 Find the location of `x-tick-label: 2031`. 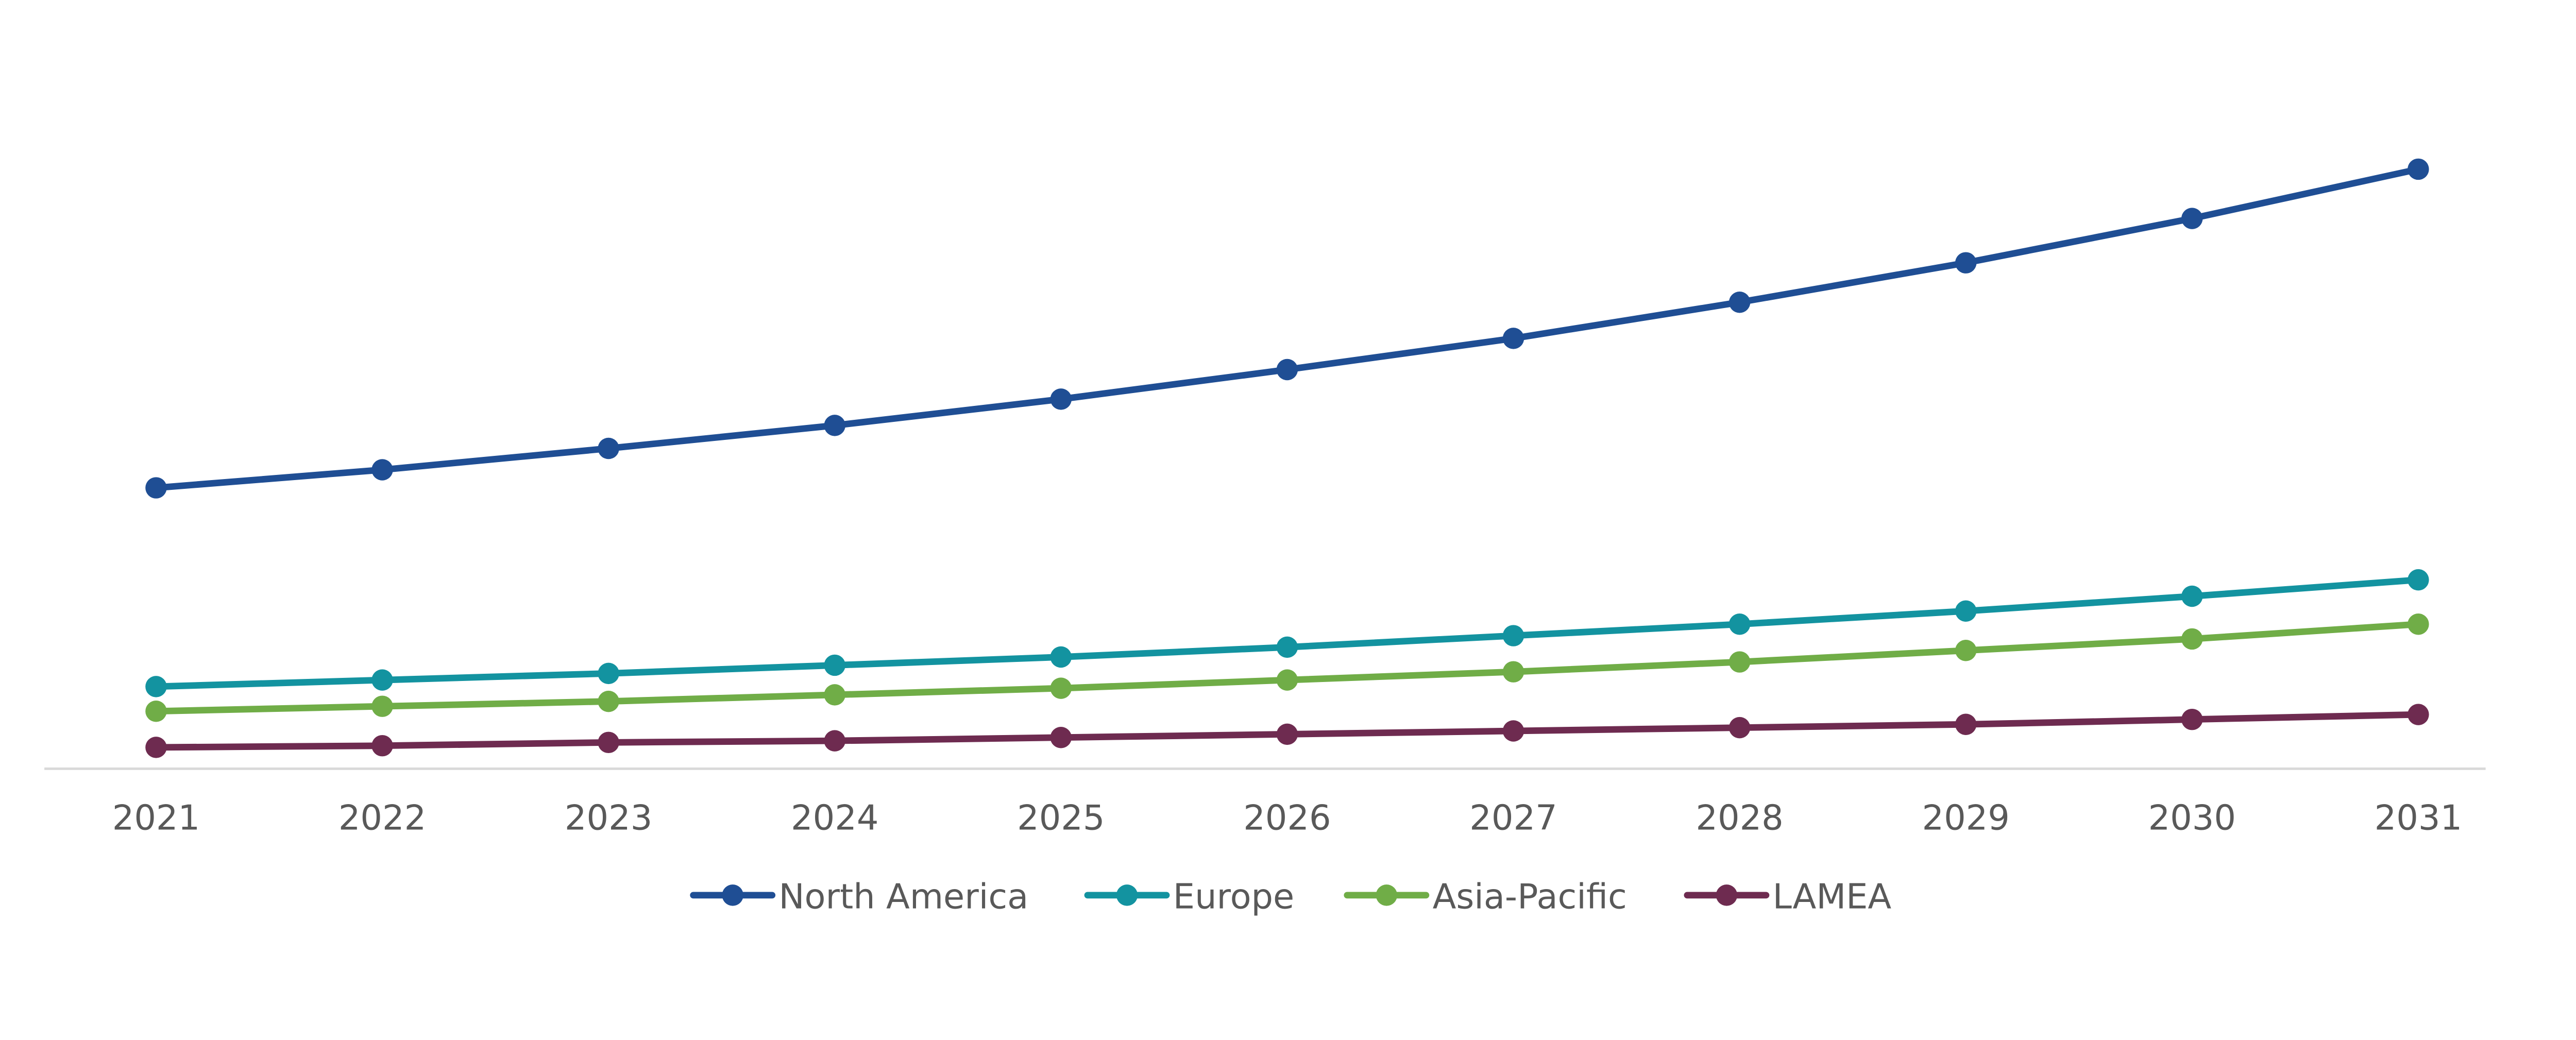

x-tick-label: 2031 is located at coordinates (2418, 817).